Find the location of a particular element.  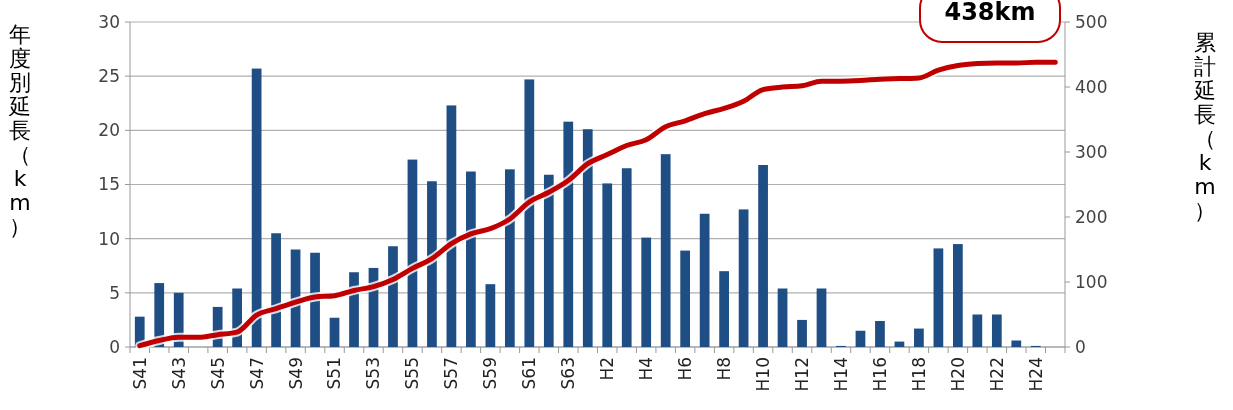

x-tick-label: H24 is located at coordinates (1035, 374).